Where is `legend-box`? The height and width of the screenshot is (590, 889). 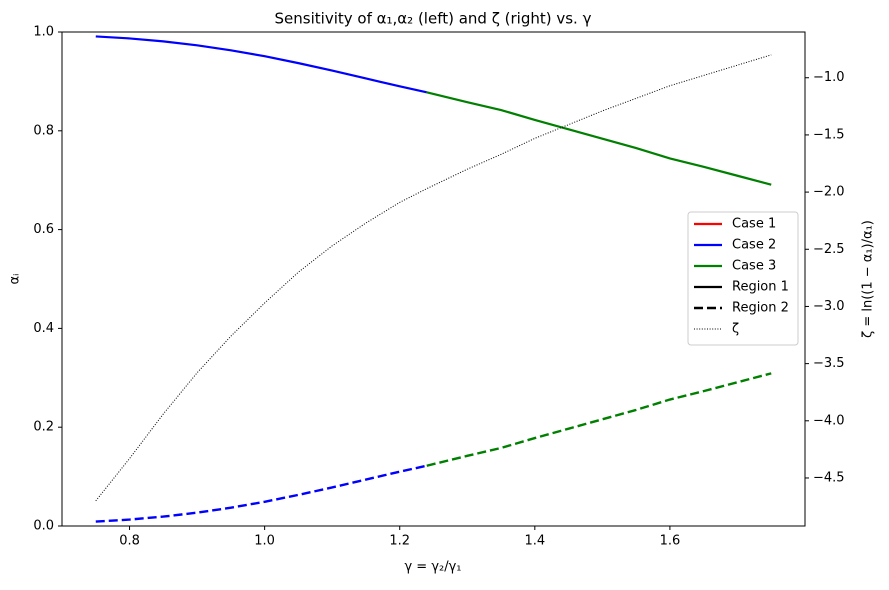
legend-box is located at coordinates (743, 278).